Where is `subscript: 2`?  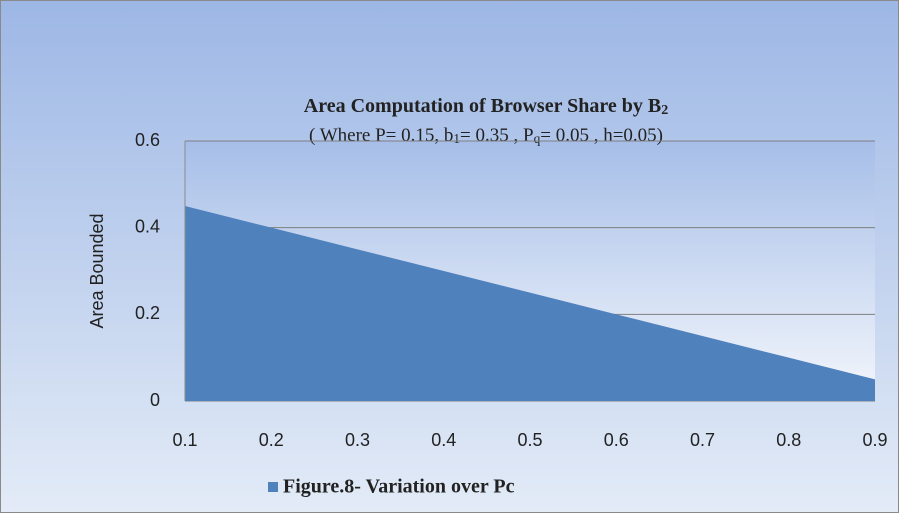 subscript: 2 is located at coordinates (664, 110).